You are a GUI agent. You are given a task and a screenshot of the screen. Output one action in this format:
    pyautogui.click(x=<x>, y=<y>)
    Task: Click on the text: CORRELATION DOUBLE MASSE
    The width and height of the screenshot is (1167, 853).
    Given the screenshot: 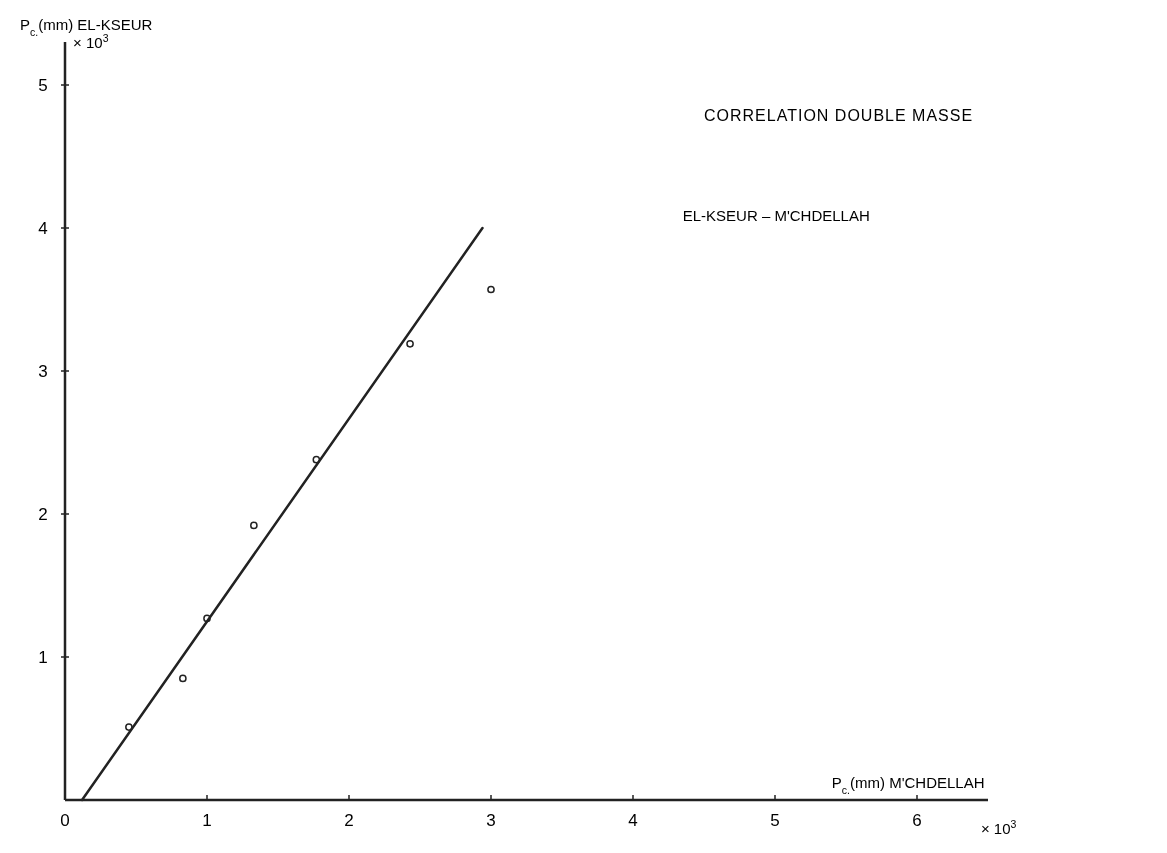 What is the action you would take?
    pyautogui.click(x=839, y=115)
    